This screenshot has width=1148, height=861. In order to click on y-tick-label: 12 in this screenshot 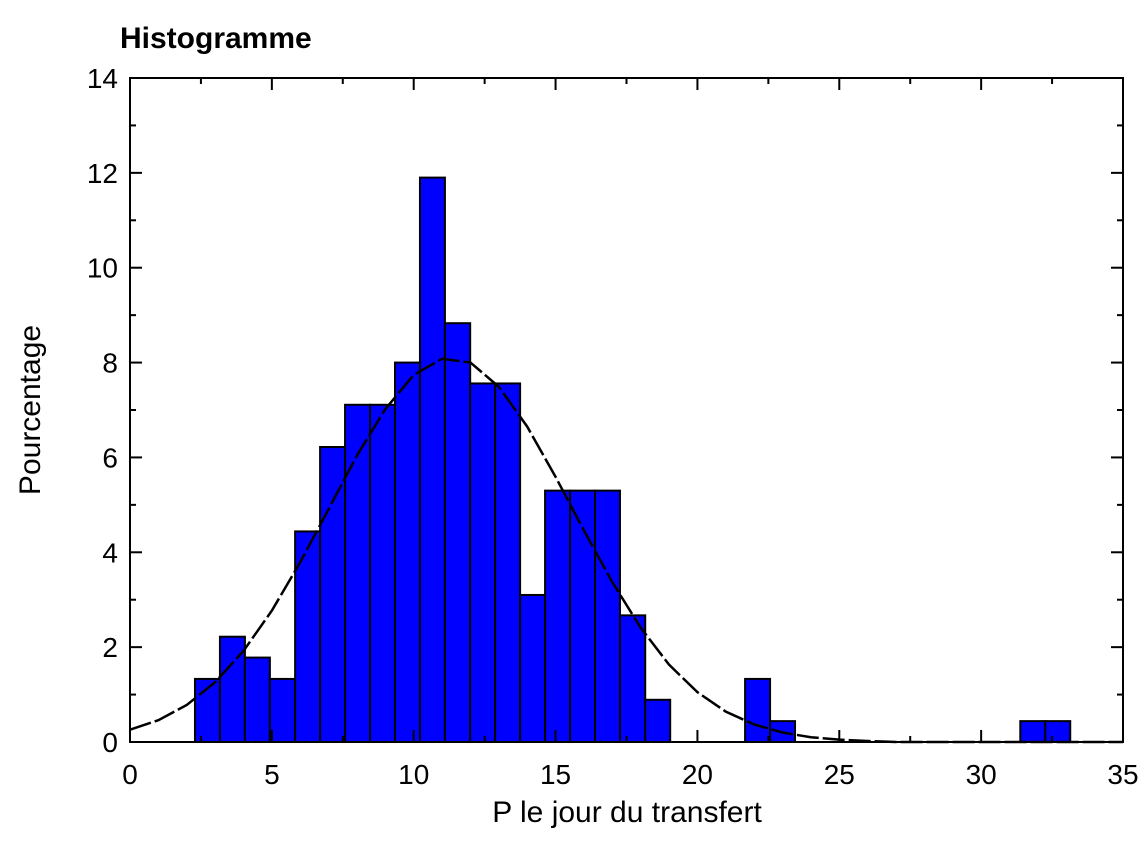, I will do `click(102, 173)`.